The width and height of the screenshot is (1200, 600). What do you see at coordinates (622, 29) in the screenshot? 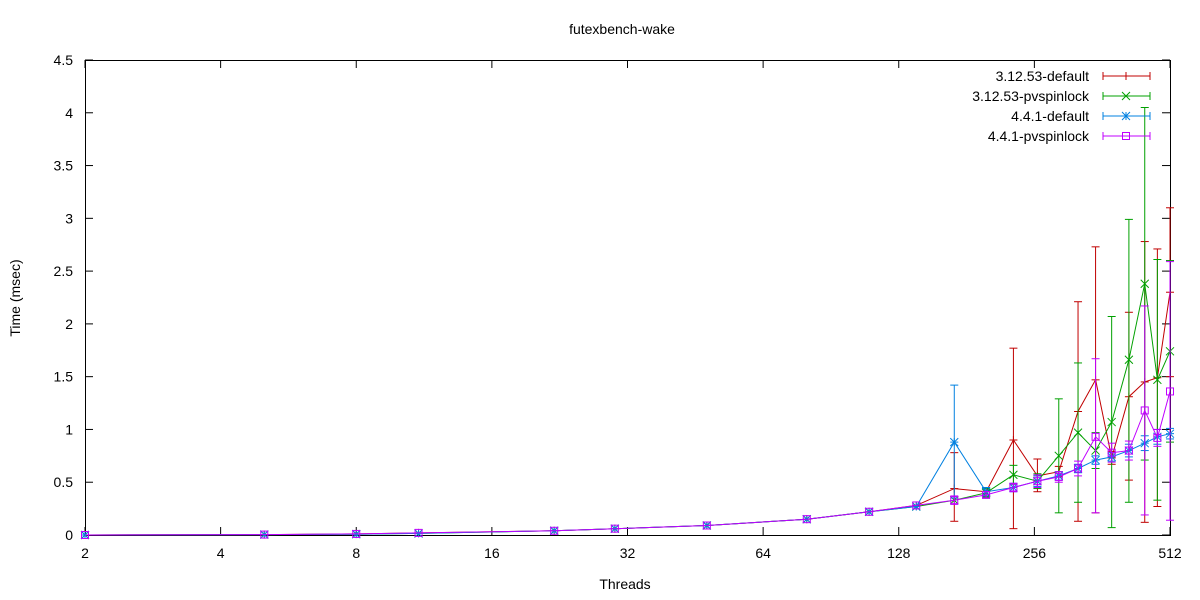
I see `chart-title: futexbench-wake` at bounding box center [622, 29].